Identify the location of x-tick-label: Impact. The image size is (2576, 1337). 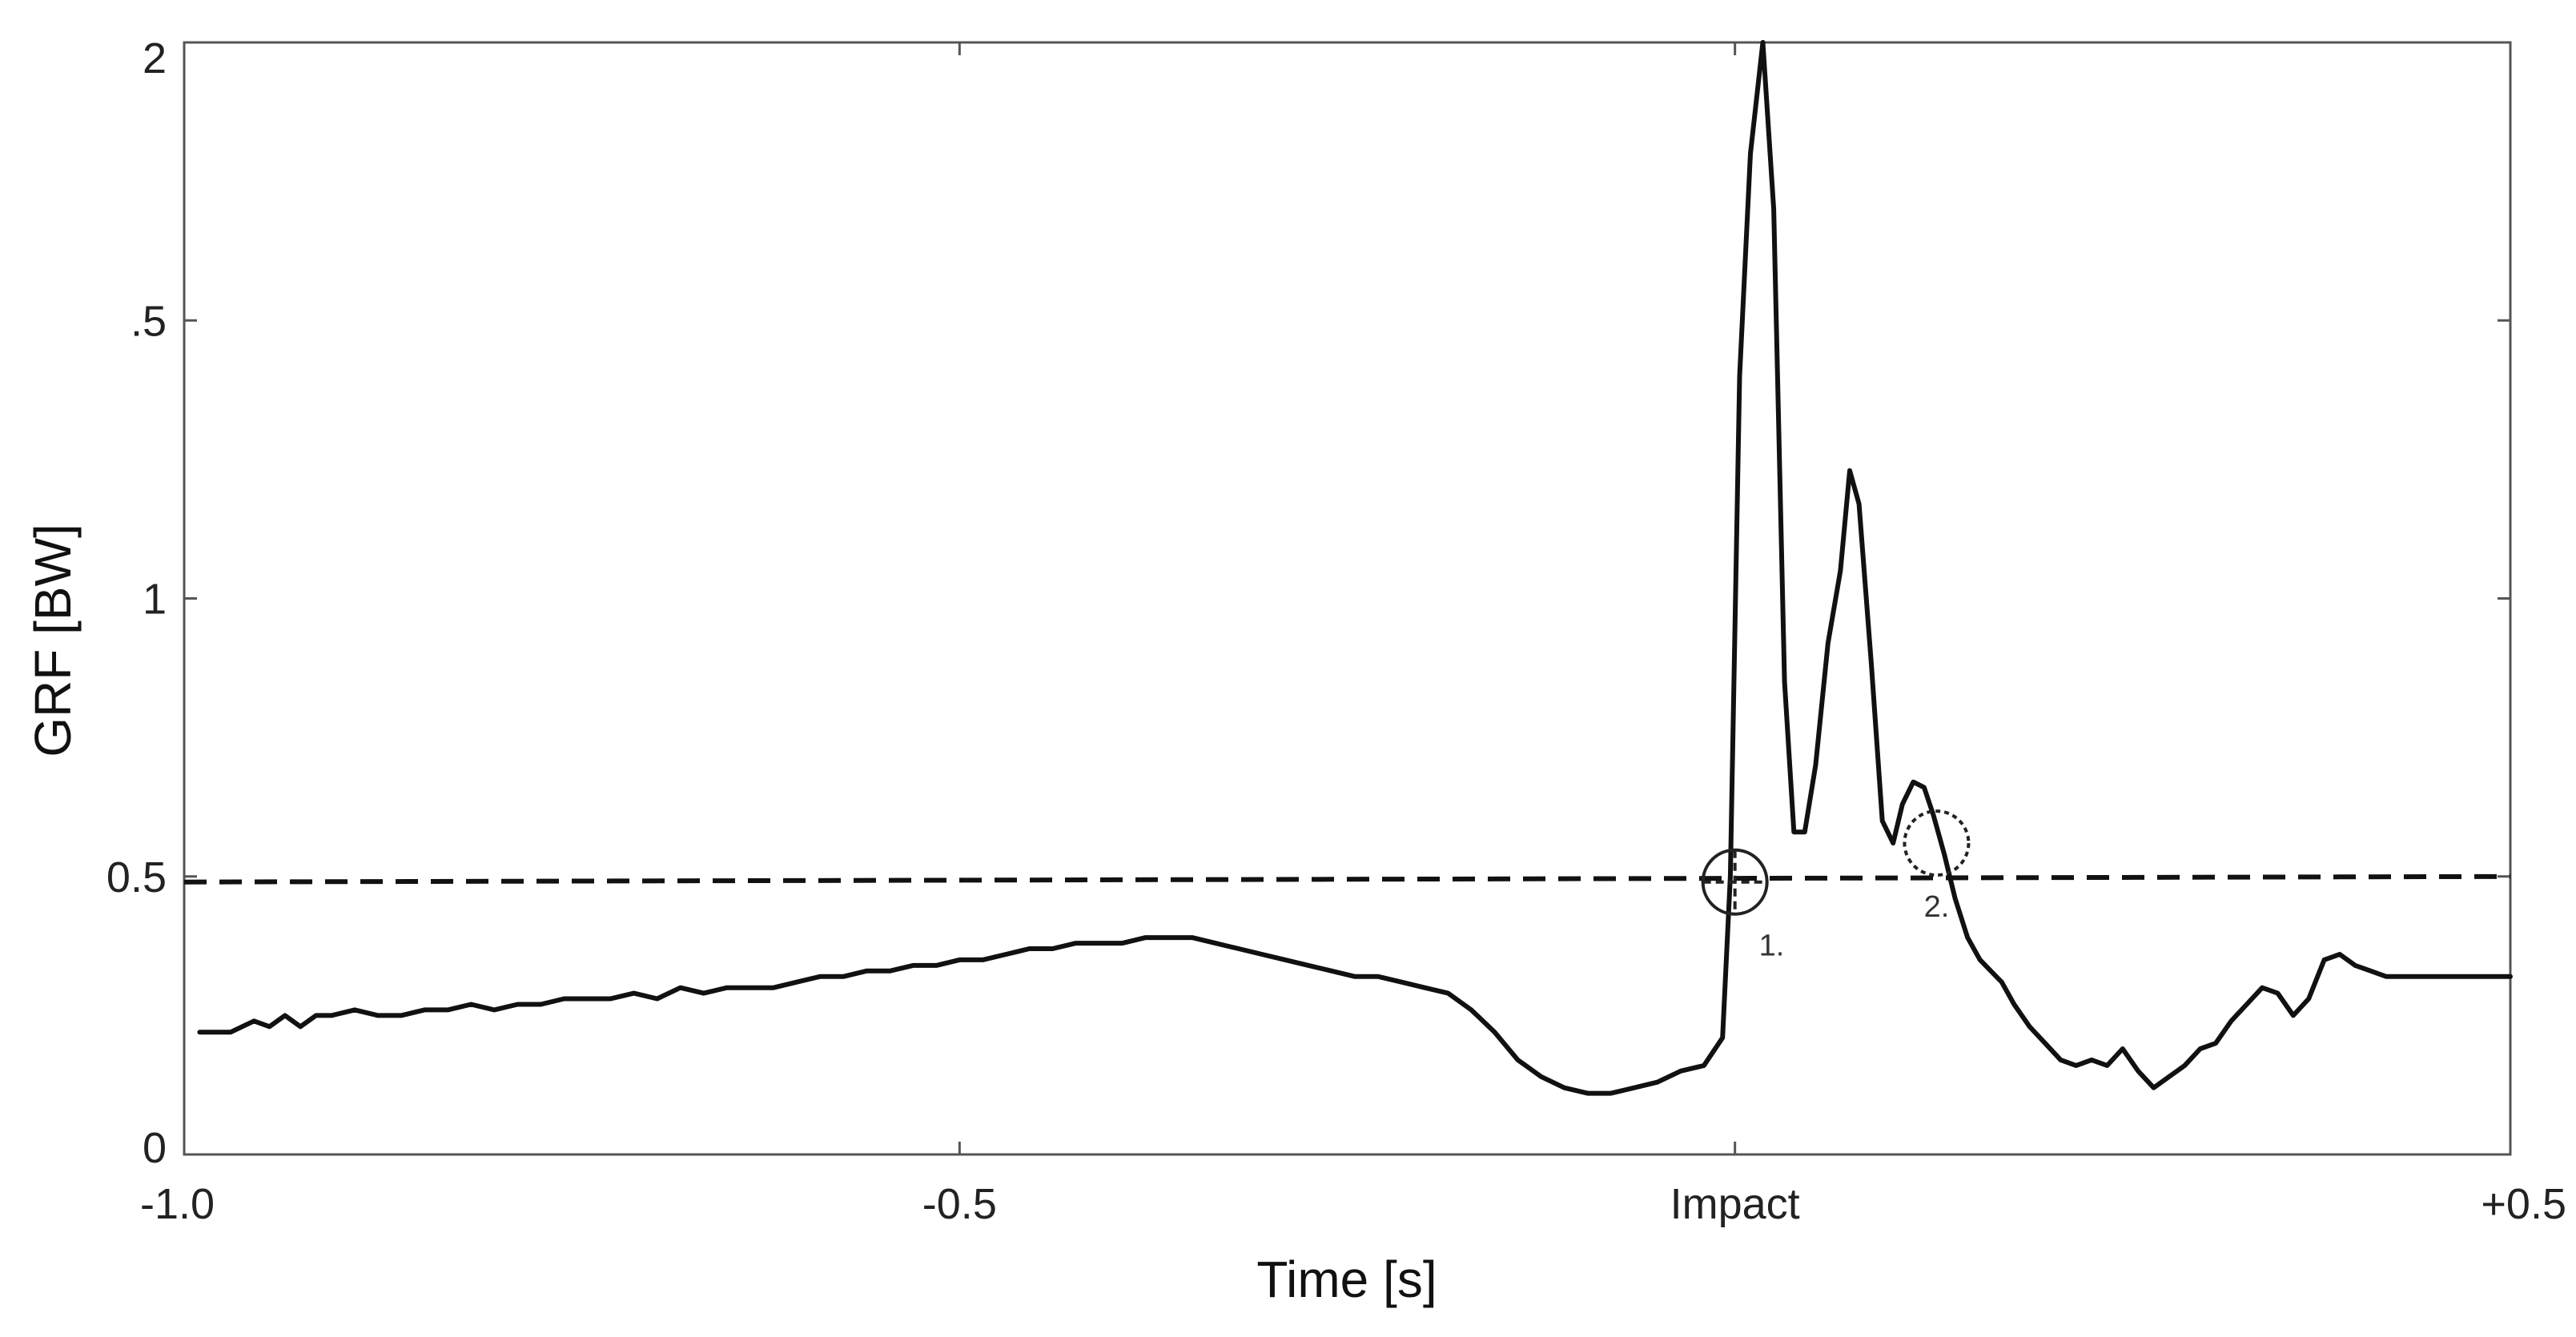
(1735, 1204).